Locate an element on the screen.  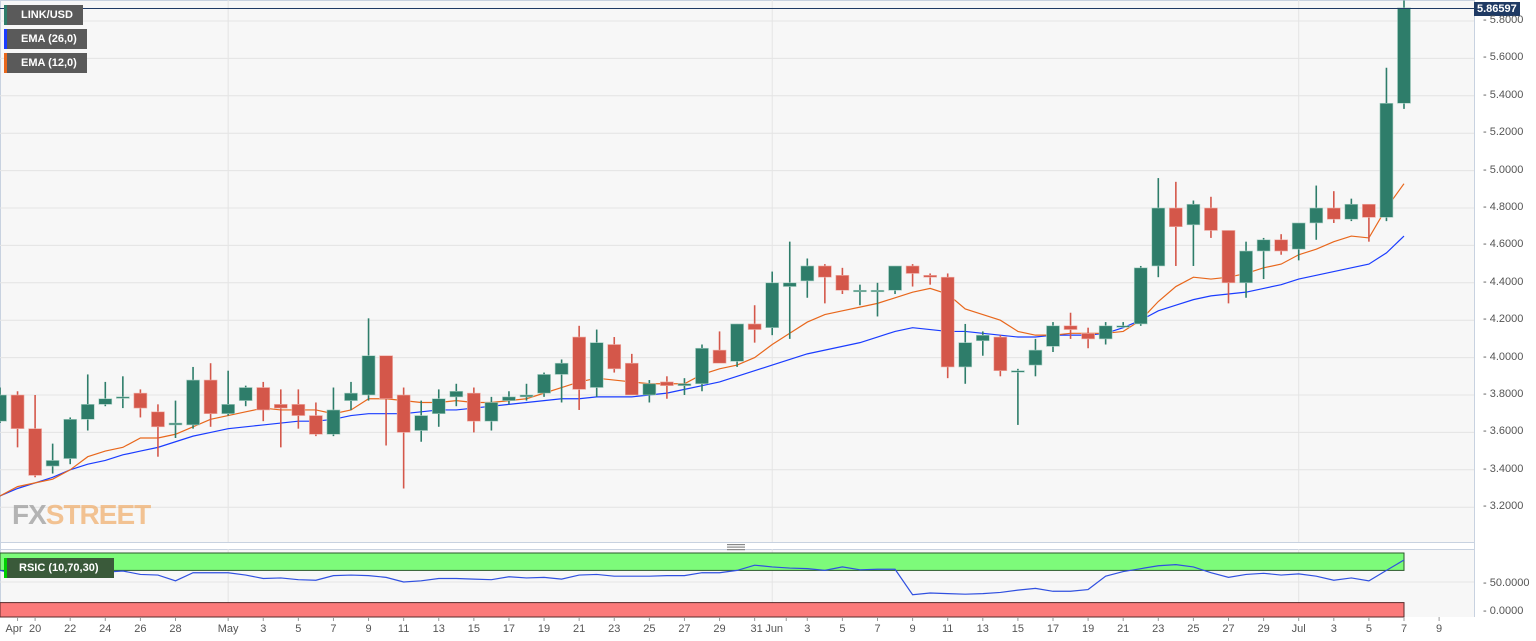
legend-instrument: LINK/USD is located at coordinates (43, 15).